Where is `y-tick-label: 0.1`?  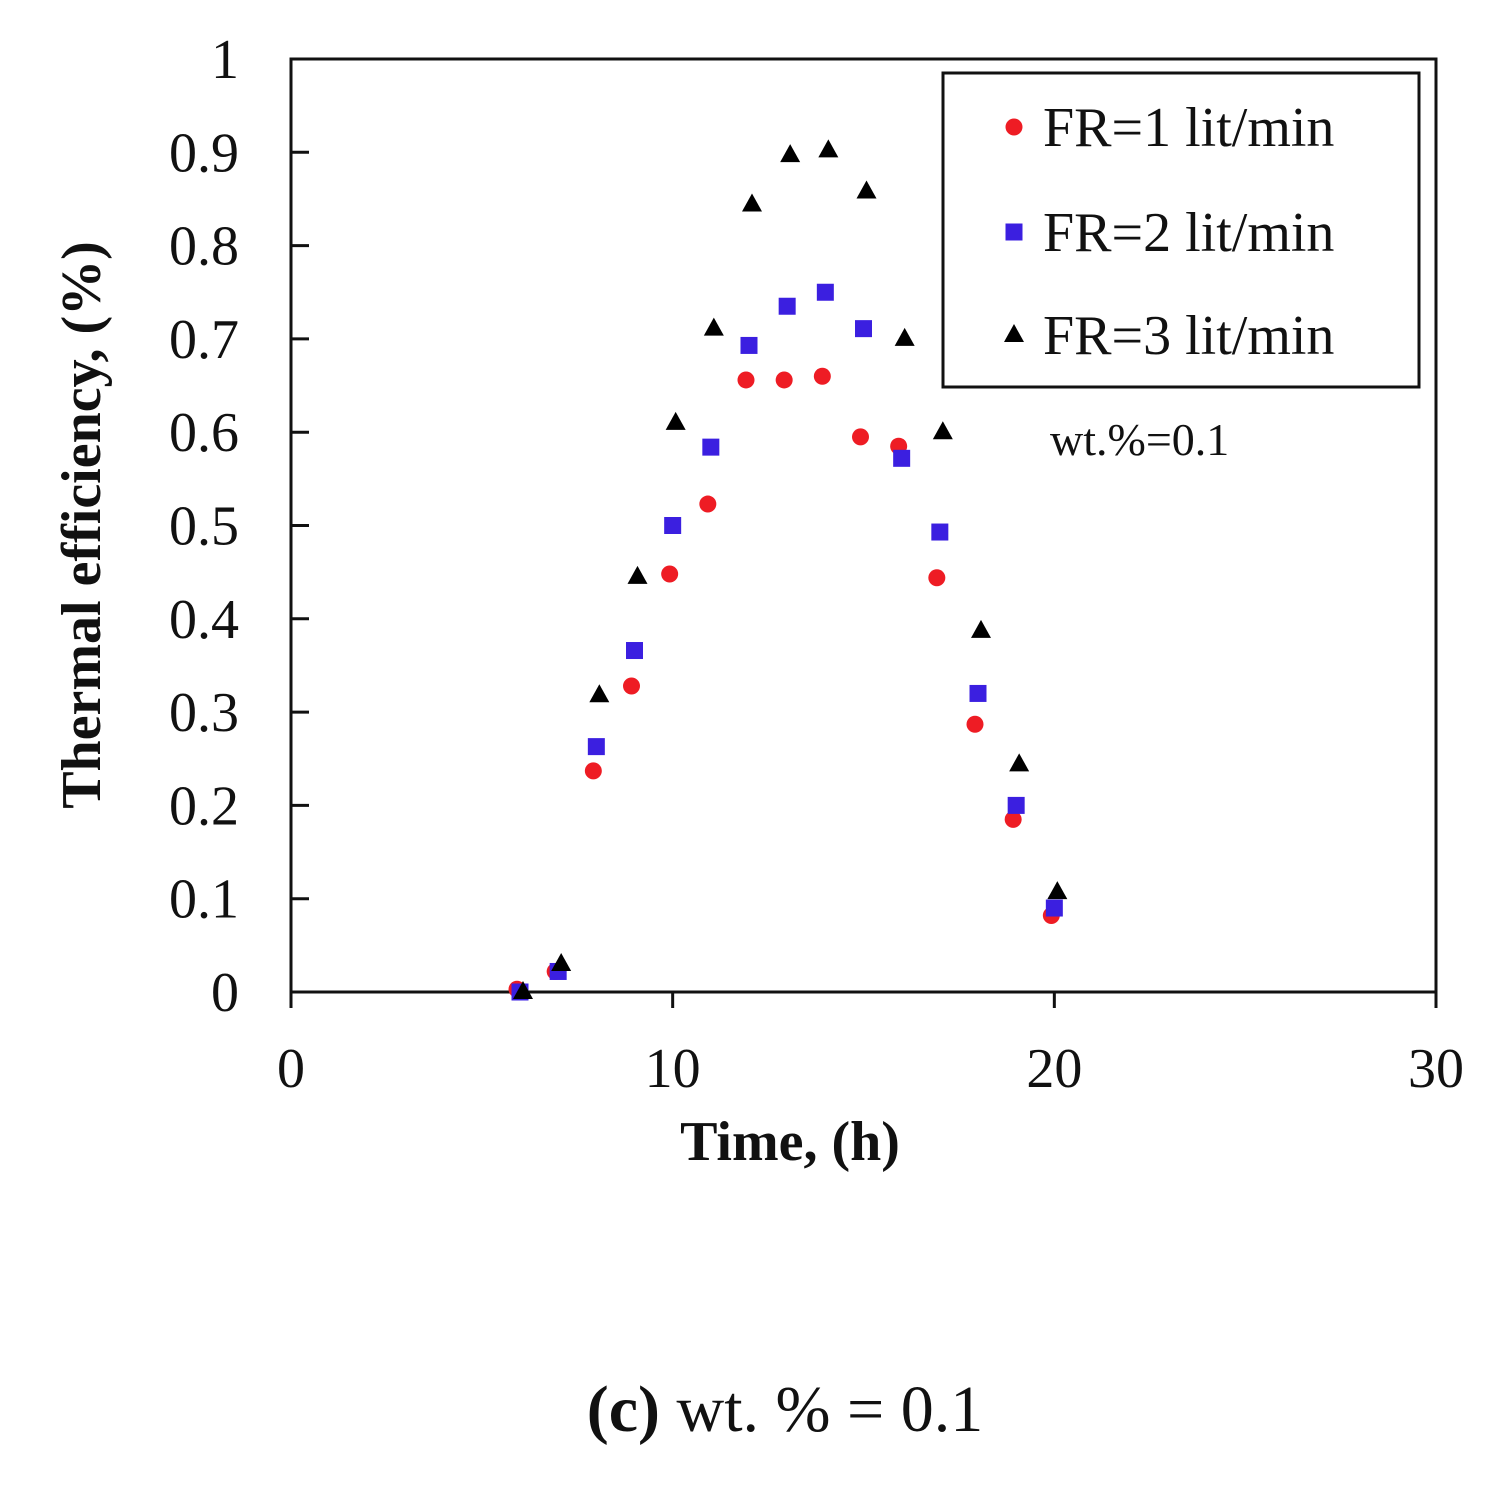
y-tick-label: 0.1 is located at coordinates (204, 900).